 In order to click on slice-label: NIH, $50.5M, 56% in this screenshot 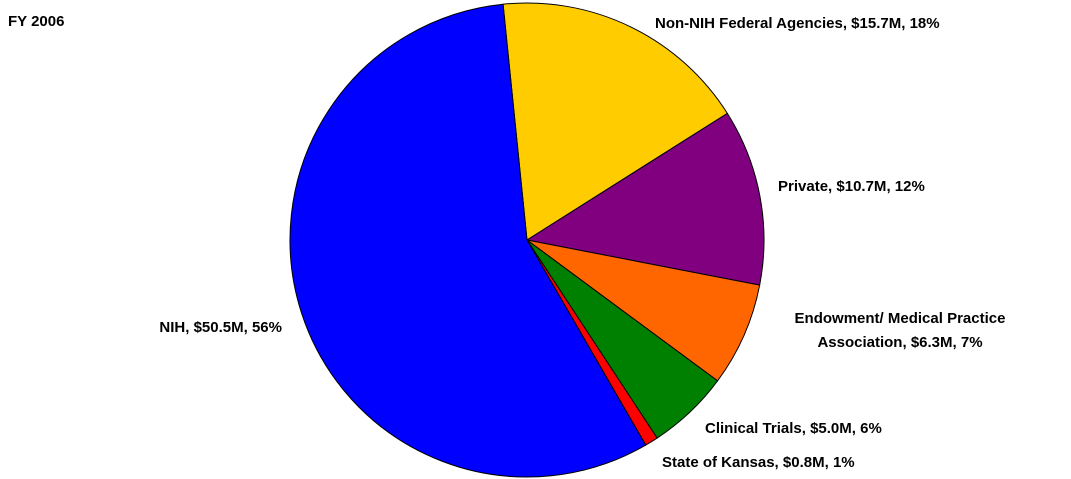, I will do `click(220, 327)`.